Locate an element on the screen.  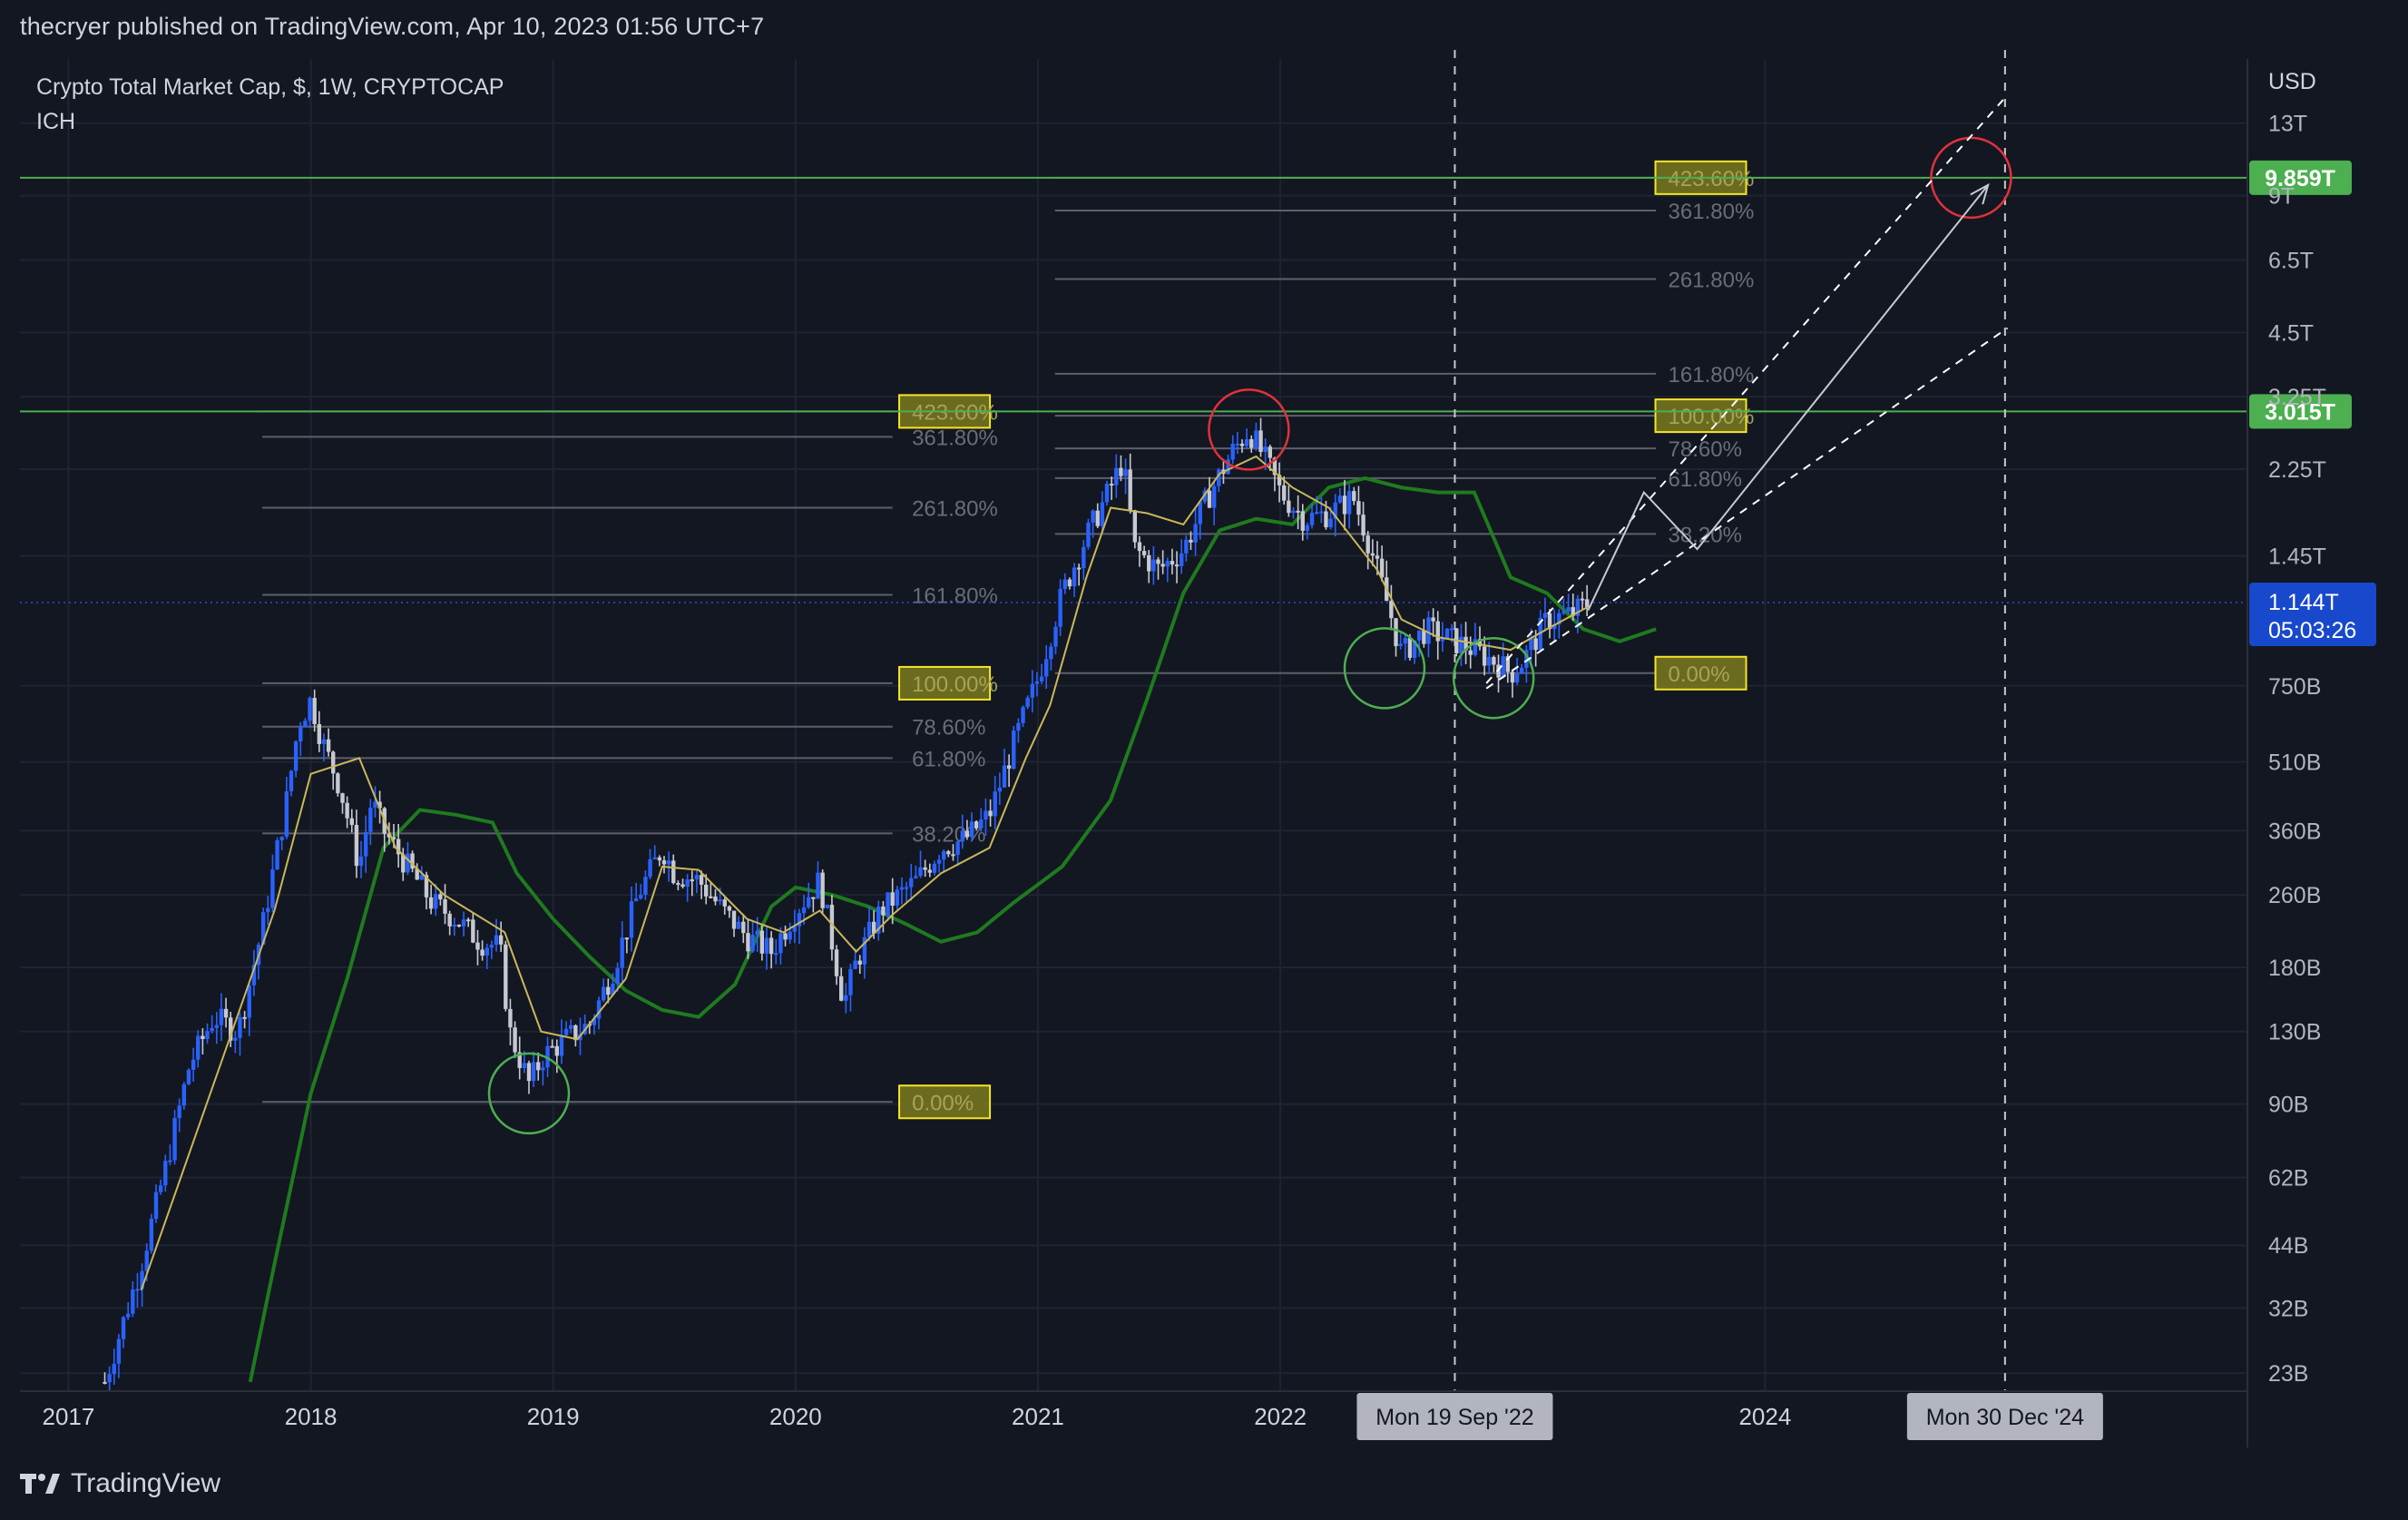
fib-label-1-3: 161.80% is located at coordinates (1712, 375).